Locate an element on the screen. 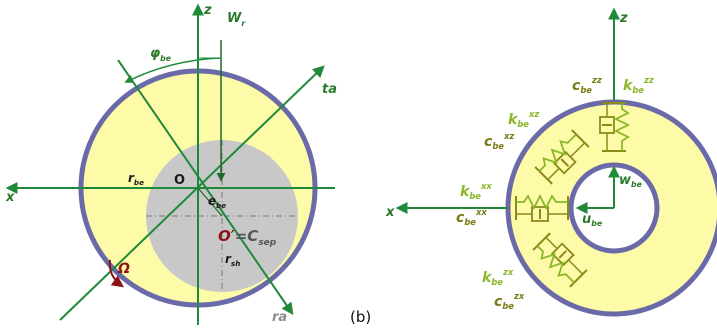 This screenshot has height=329, width=717. label-w-be: wbe is located at coordinates (630, 181).